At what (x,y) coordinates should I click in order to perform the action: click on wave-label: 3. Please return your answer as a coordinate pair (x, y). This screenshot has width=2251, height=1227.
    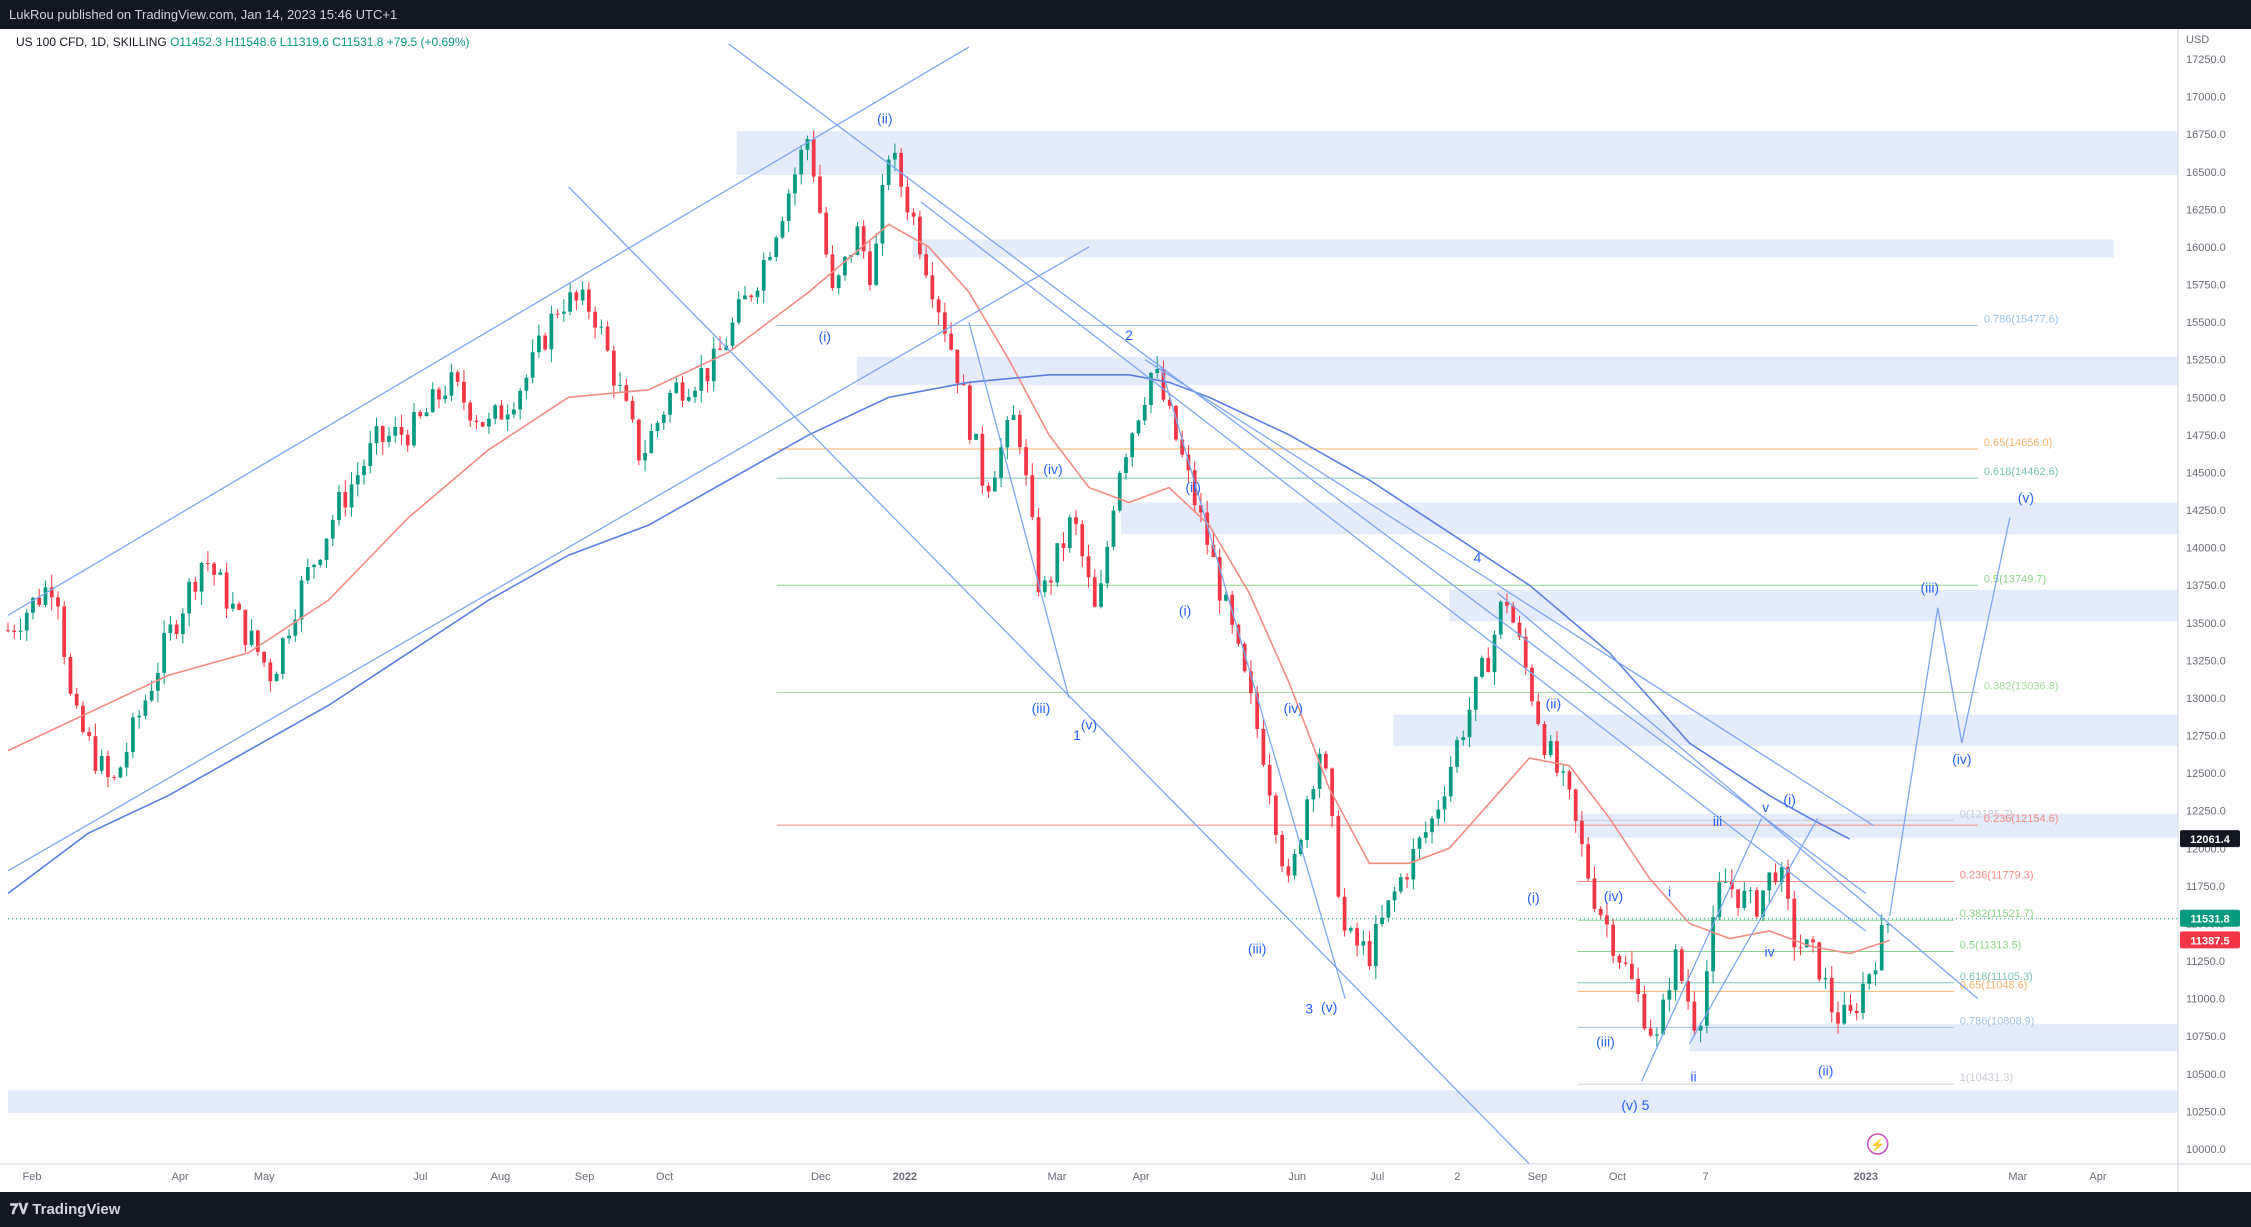
    Looking at the image, I should click on (1309, 1009).